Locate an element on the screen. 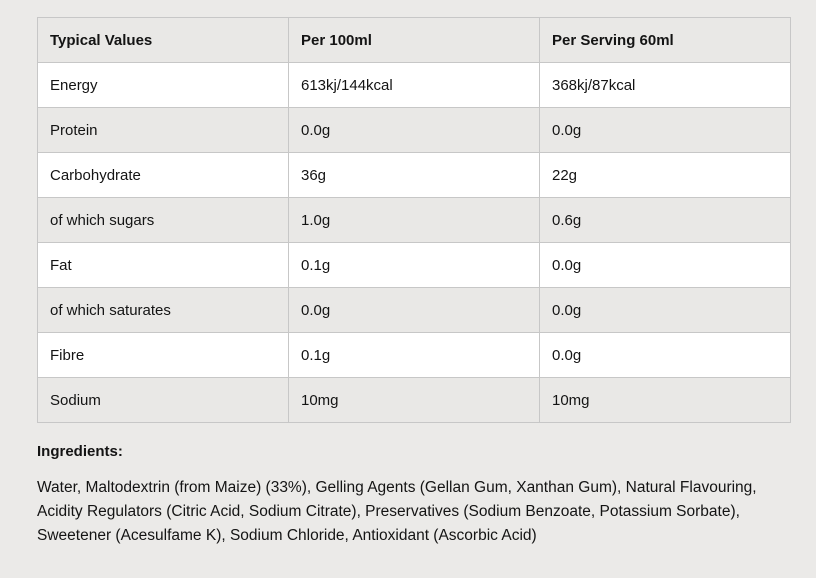 Image resolution: width=816 pixels, height=578 pixels. table-row: Carbohydrate 36g 22g is located at coordinates (414, 175).